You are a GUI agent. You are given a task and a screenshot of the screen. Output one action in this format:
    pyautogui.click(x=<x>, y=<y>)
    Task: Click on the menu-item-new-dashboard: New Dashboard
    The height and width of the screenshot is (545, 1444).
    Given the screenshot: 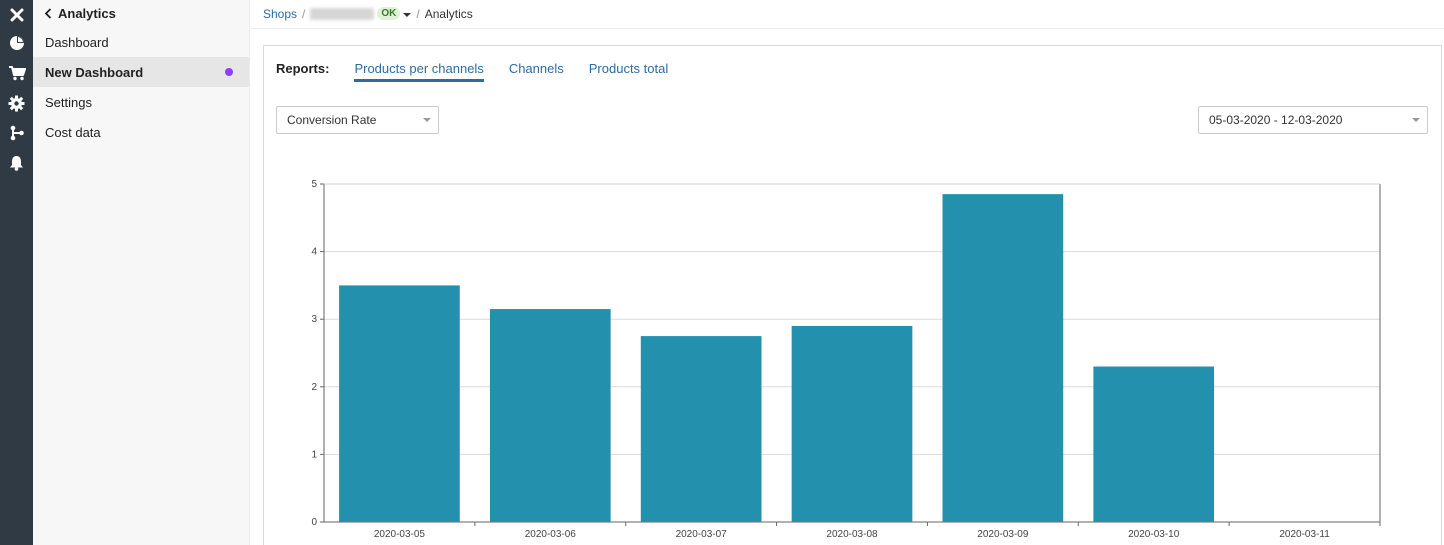 What is the action you would take?
    pyautogui.click(x=141, y=72)
    